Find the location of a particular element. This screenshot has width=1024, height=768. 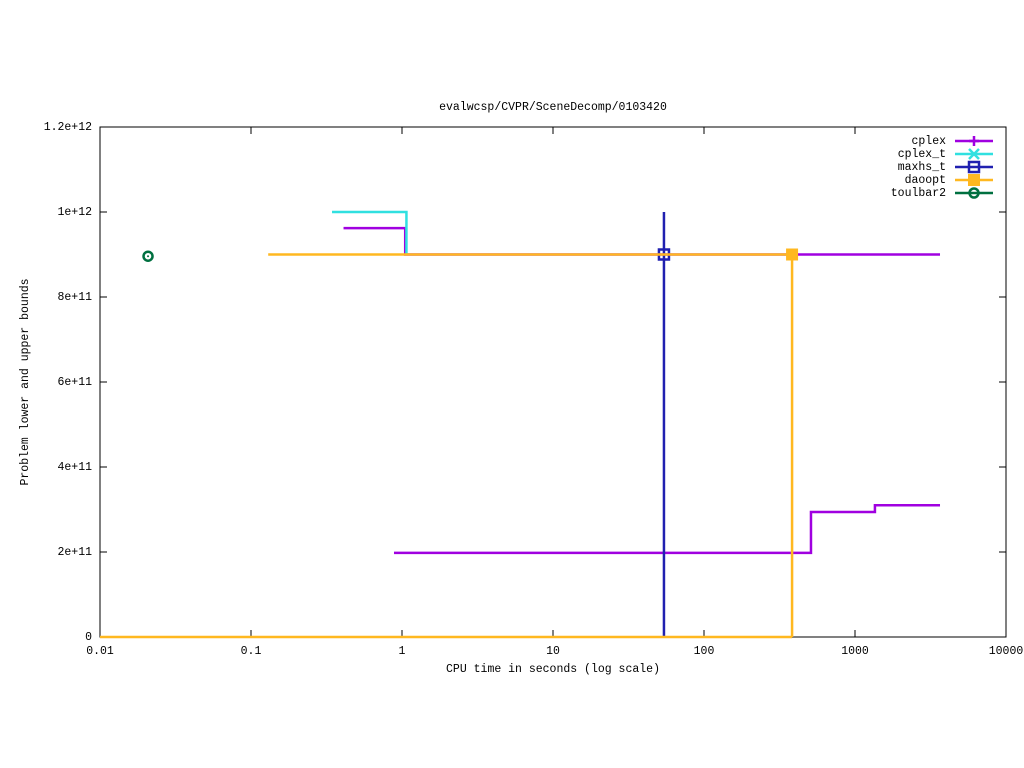

y-tick-label: 6e+11 is located at coordinates (74, 382).